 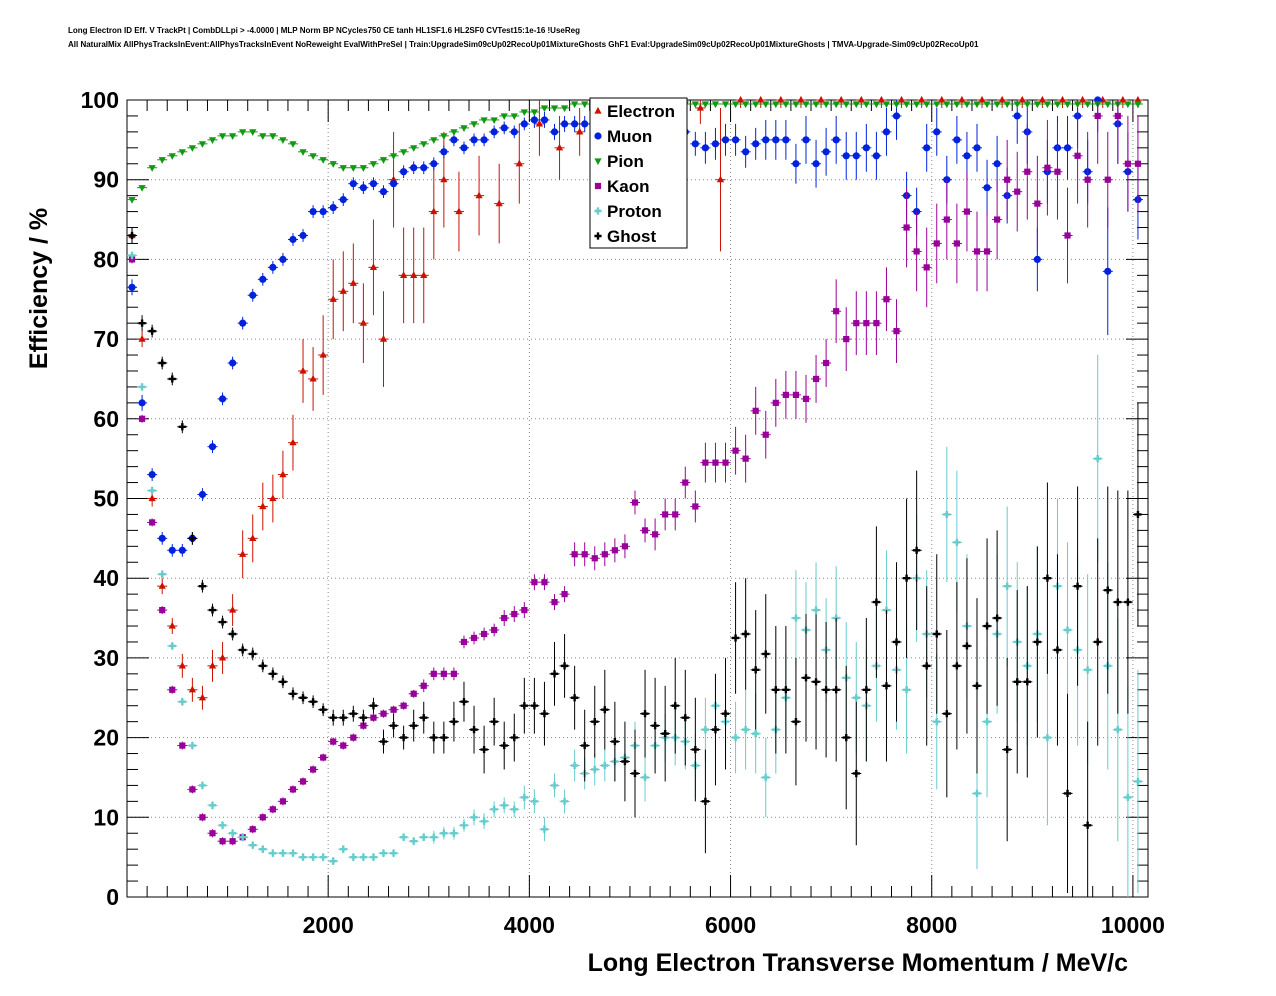 I want to click on legend-marker-proton, so click(x=598, y=211).